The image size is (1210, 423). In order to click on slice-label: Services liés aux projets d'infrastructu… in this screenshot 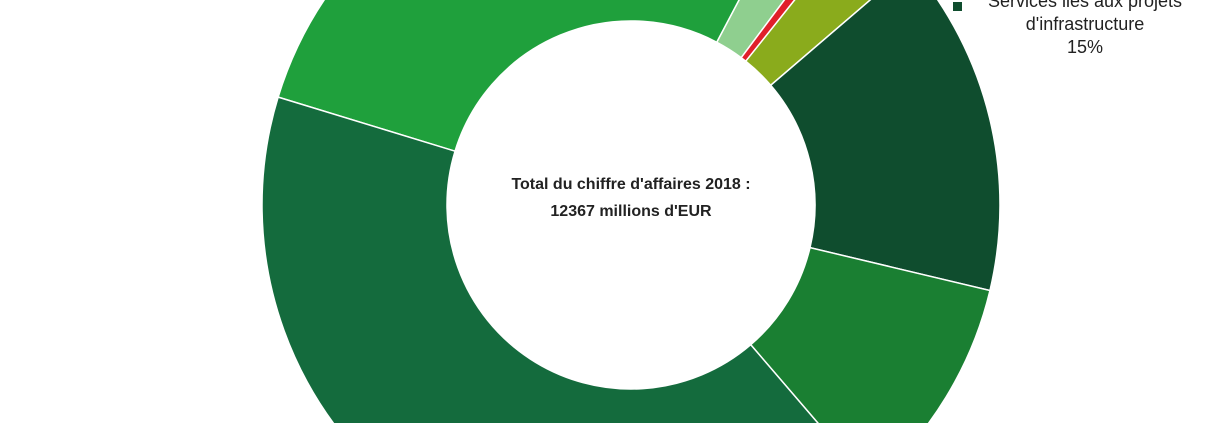, I will do `click(1085, 29)`.